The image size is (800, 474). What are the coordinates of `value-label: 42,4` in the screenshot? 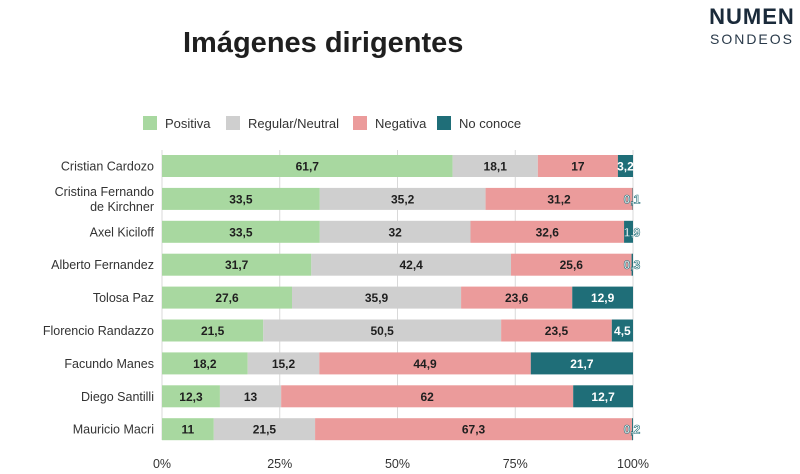 It's located at (411, 265).